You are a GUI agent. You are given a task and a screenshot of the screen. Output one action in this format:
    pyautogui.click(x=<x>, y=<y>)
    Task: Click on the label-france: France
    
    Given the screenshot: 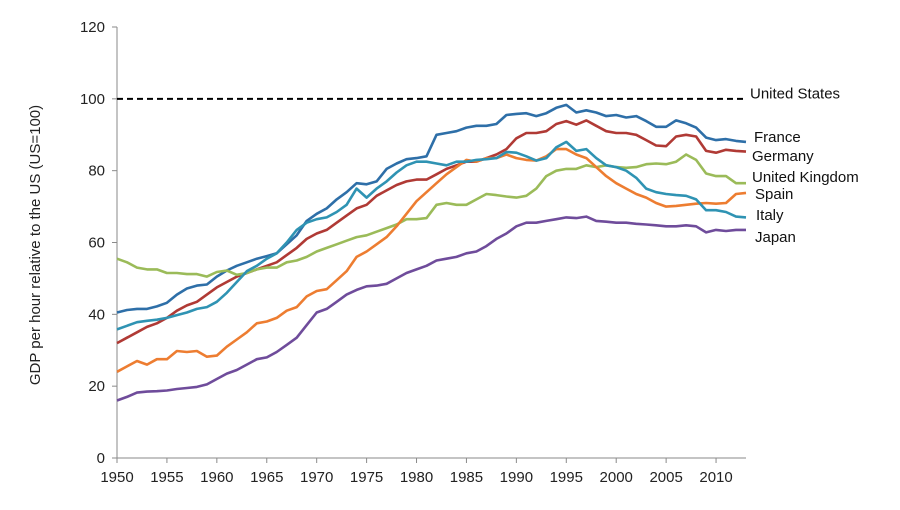 What is the action you would take?
    pyautogui.click(x=777, y=137)
    